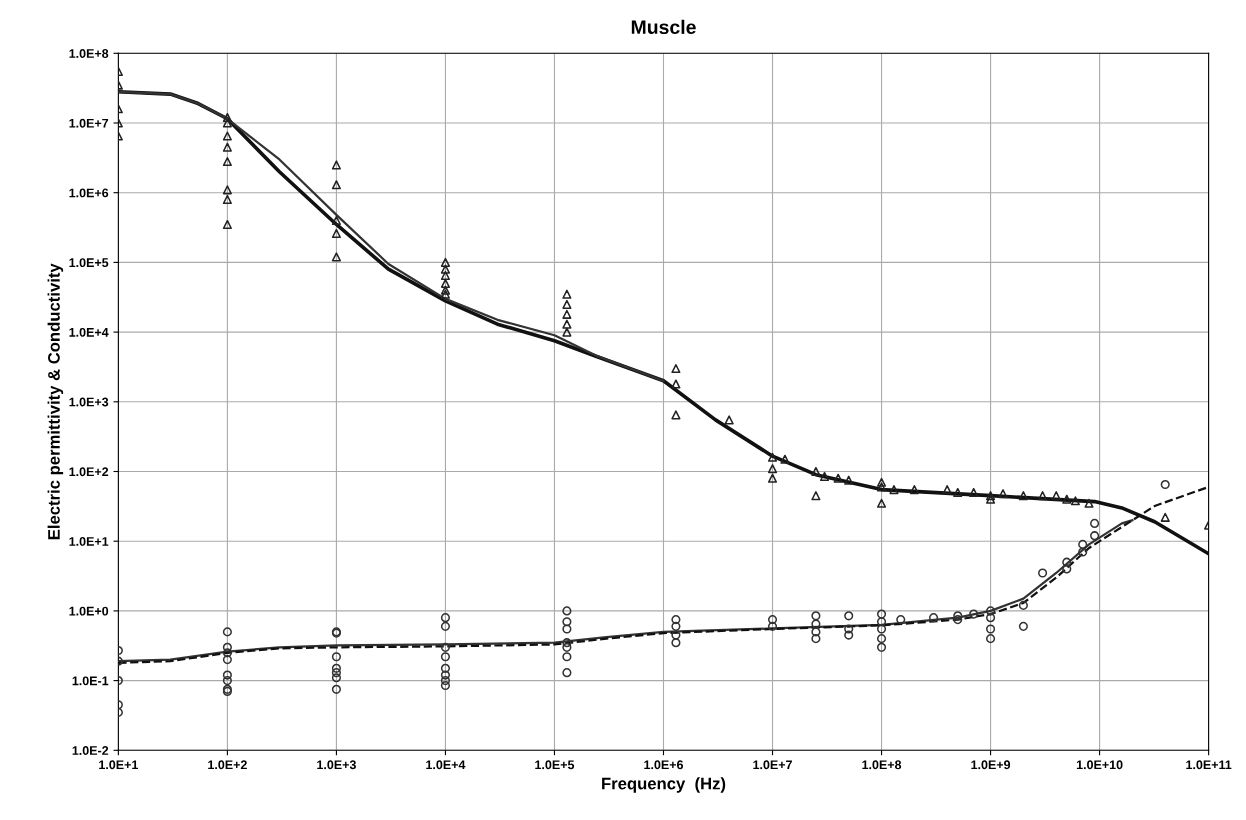  Describe the element at coordinates (664, 785) in the screenshot. I see `x-axis-title: Frequency (Hz)` at that location.